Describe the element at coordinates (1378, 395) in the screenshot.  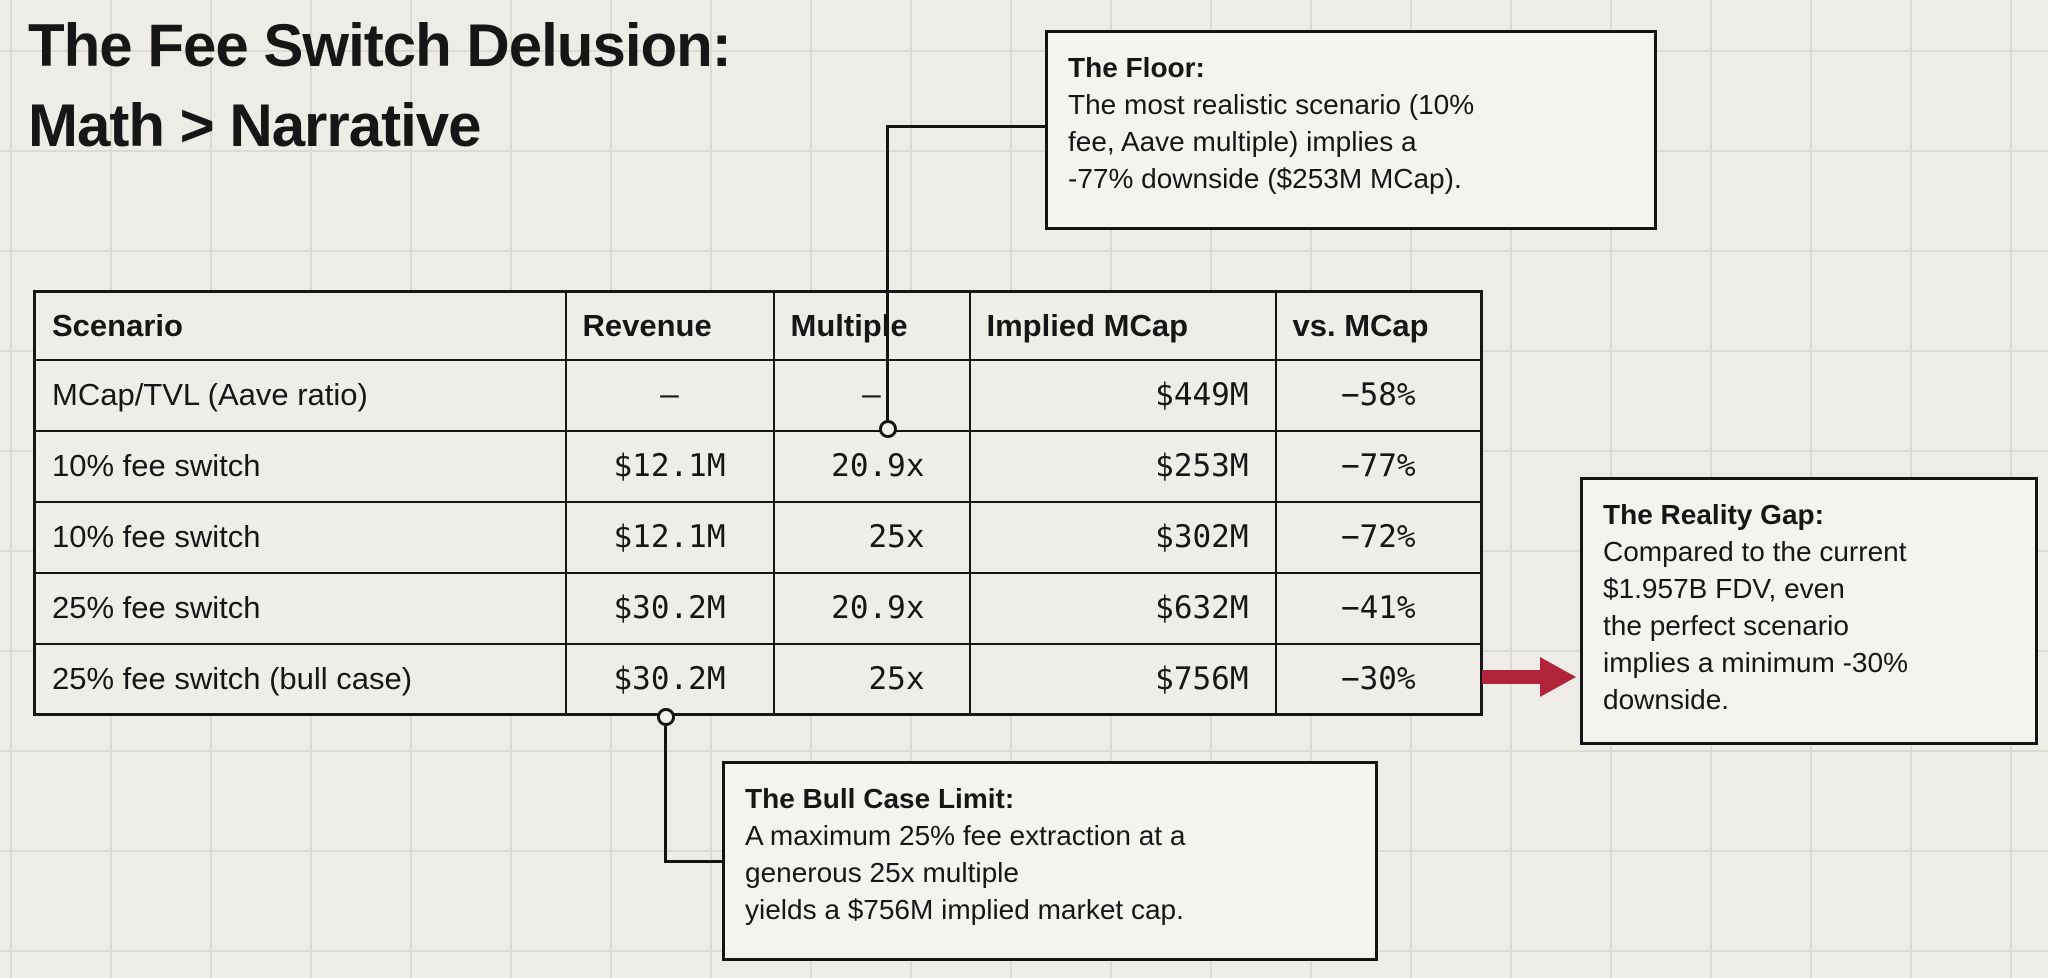
I see `cell-vs-mcap: −58%` at that location.